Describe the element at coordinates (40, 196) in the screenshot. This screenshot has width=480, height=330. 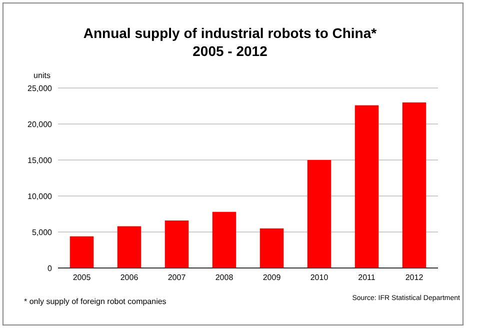
I see `y-tick-label: 10,000` at that location.